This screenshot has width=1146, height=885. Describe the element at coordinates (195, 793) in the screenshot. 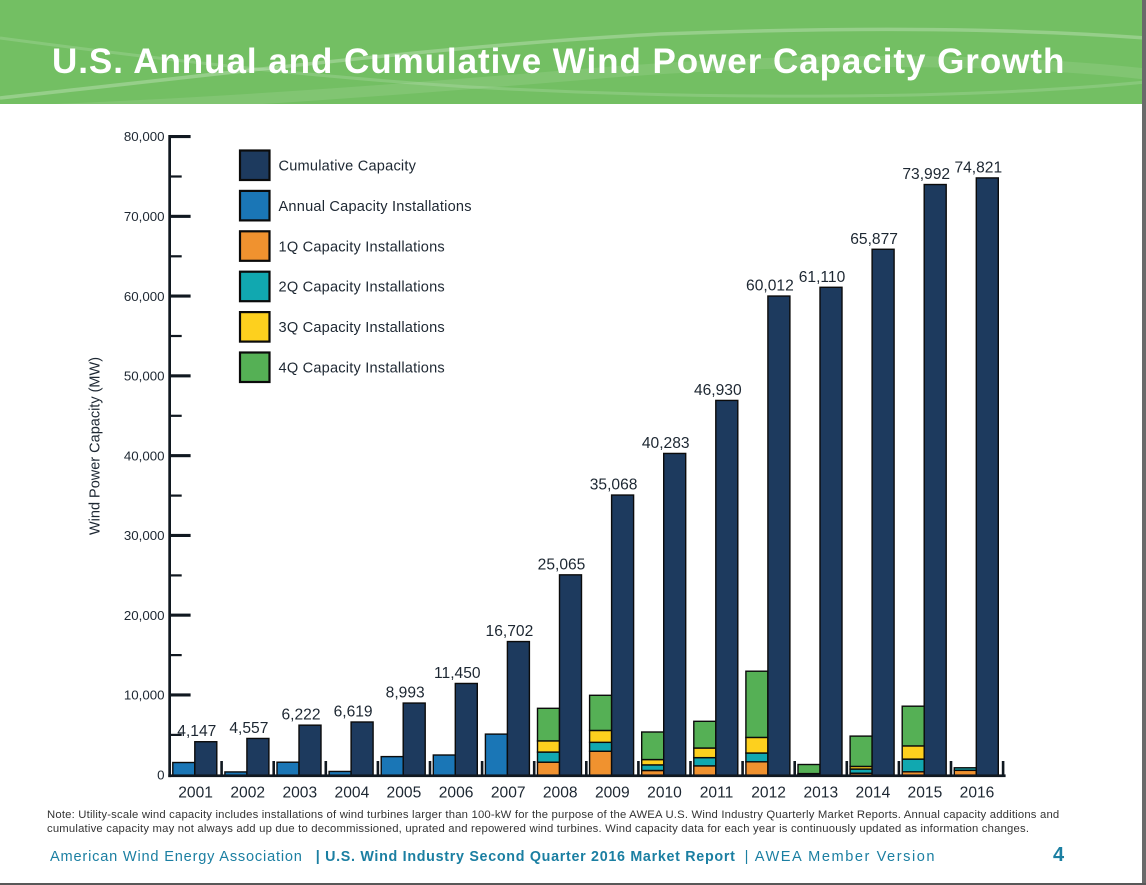

I see `svg-text: 2001` at that location.